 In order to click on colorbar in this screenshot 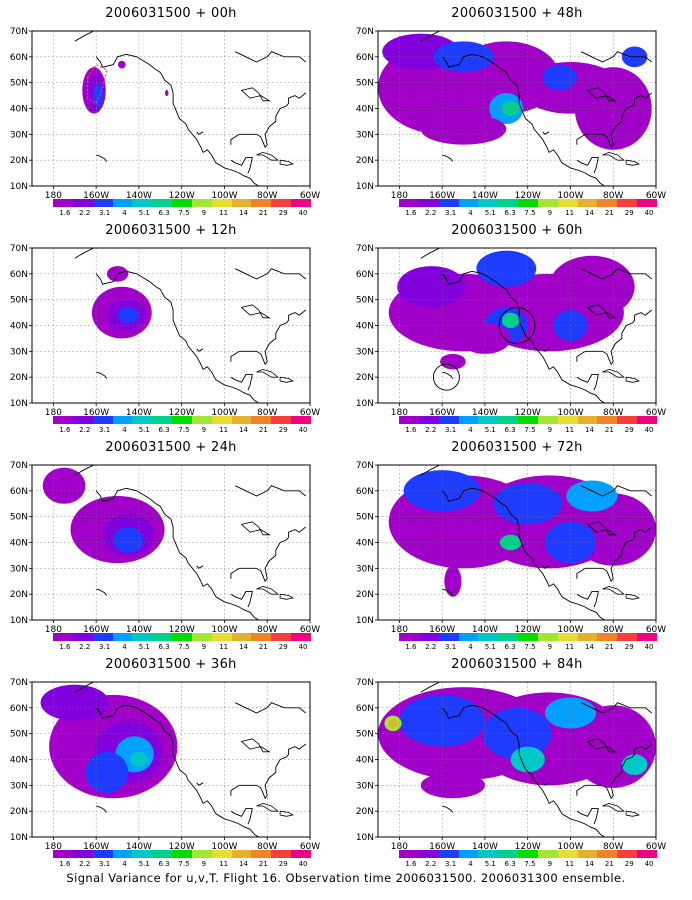, I will do `click(182, 203)`.